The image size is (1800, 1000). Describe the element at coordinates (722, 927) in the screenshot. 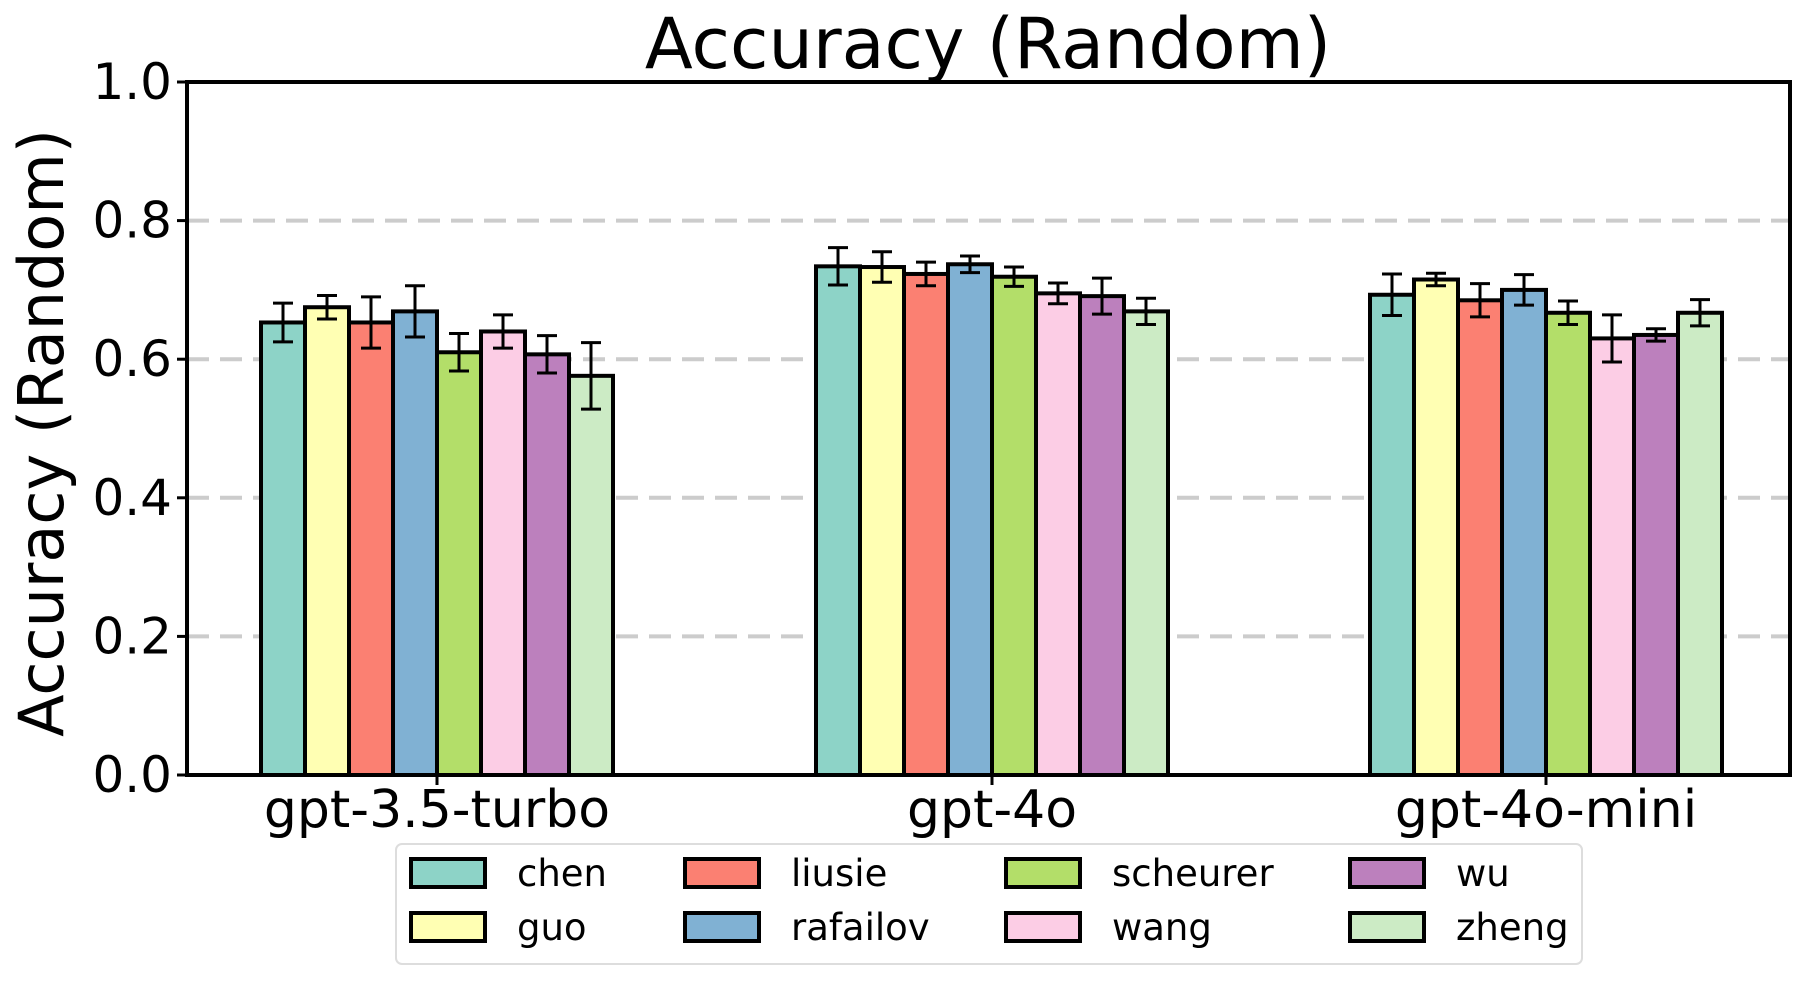

I see `legend-swatch-rafailov` at that location.